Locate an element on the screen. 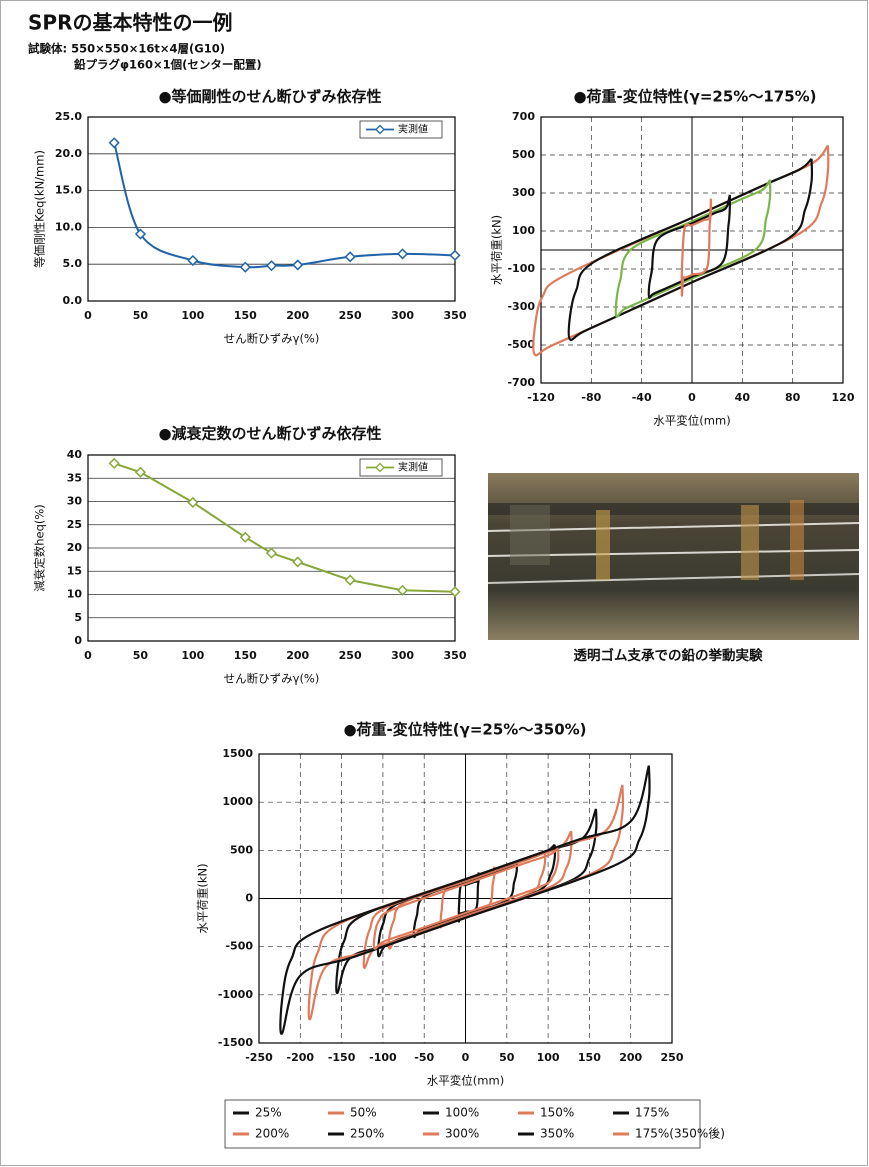 Image resolution: width=869 pixels, height=1167 pixels. y-tick-label: 300 is located at coordinates (523, 192).